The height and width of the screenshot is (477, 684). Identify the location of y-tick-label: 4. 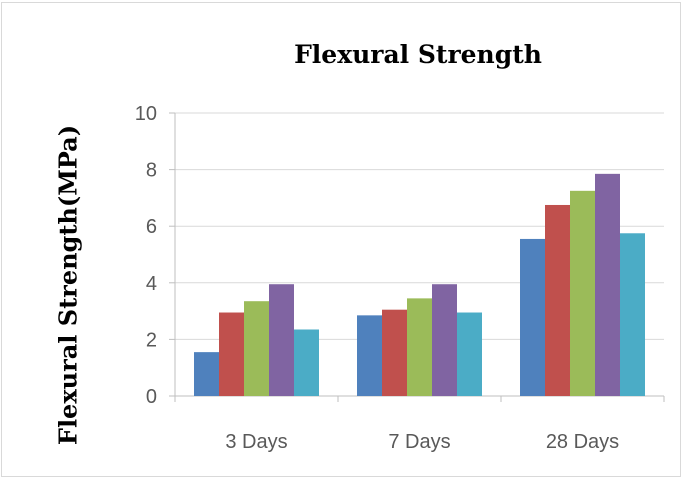
(151, 284).